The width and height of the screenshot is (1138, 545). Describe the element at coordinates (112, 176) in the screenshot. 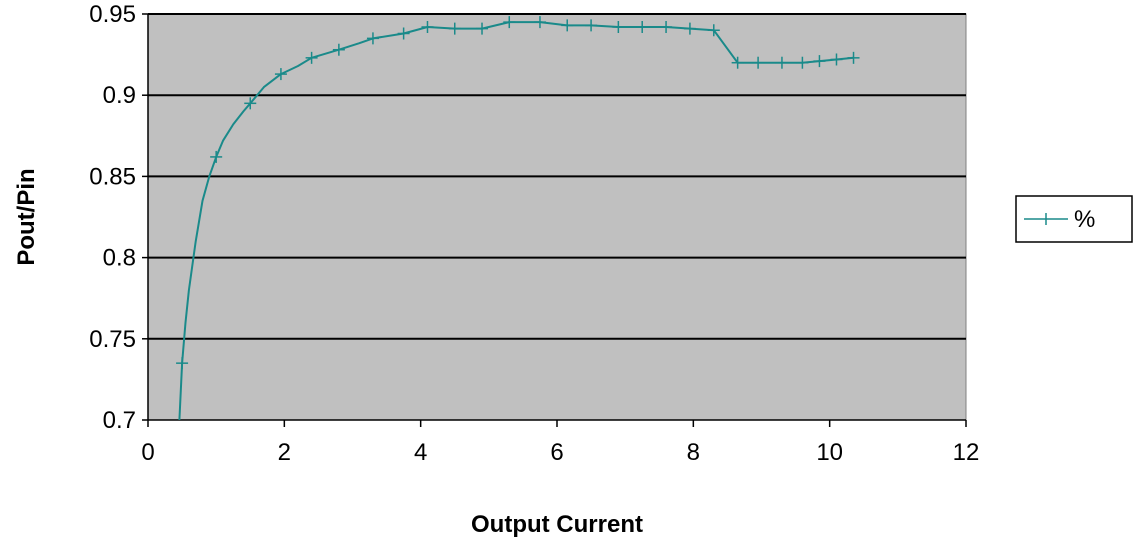

I see `y-tick-label: 0.85` at that location.